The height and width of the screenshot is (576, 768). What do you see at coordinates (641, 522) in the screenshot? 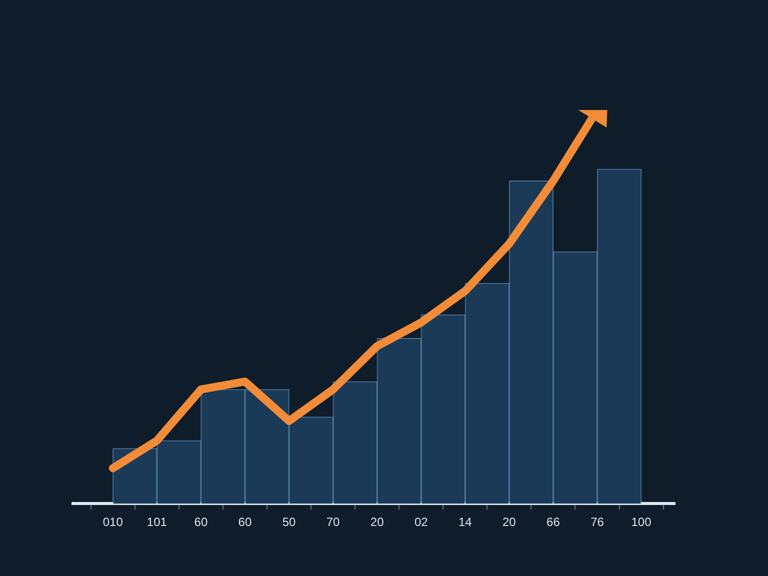
I see `x-tick-label: 100` at bounding box center [641, 522].